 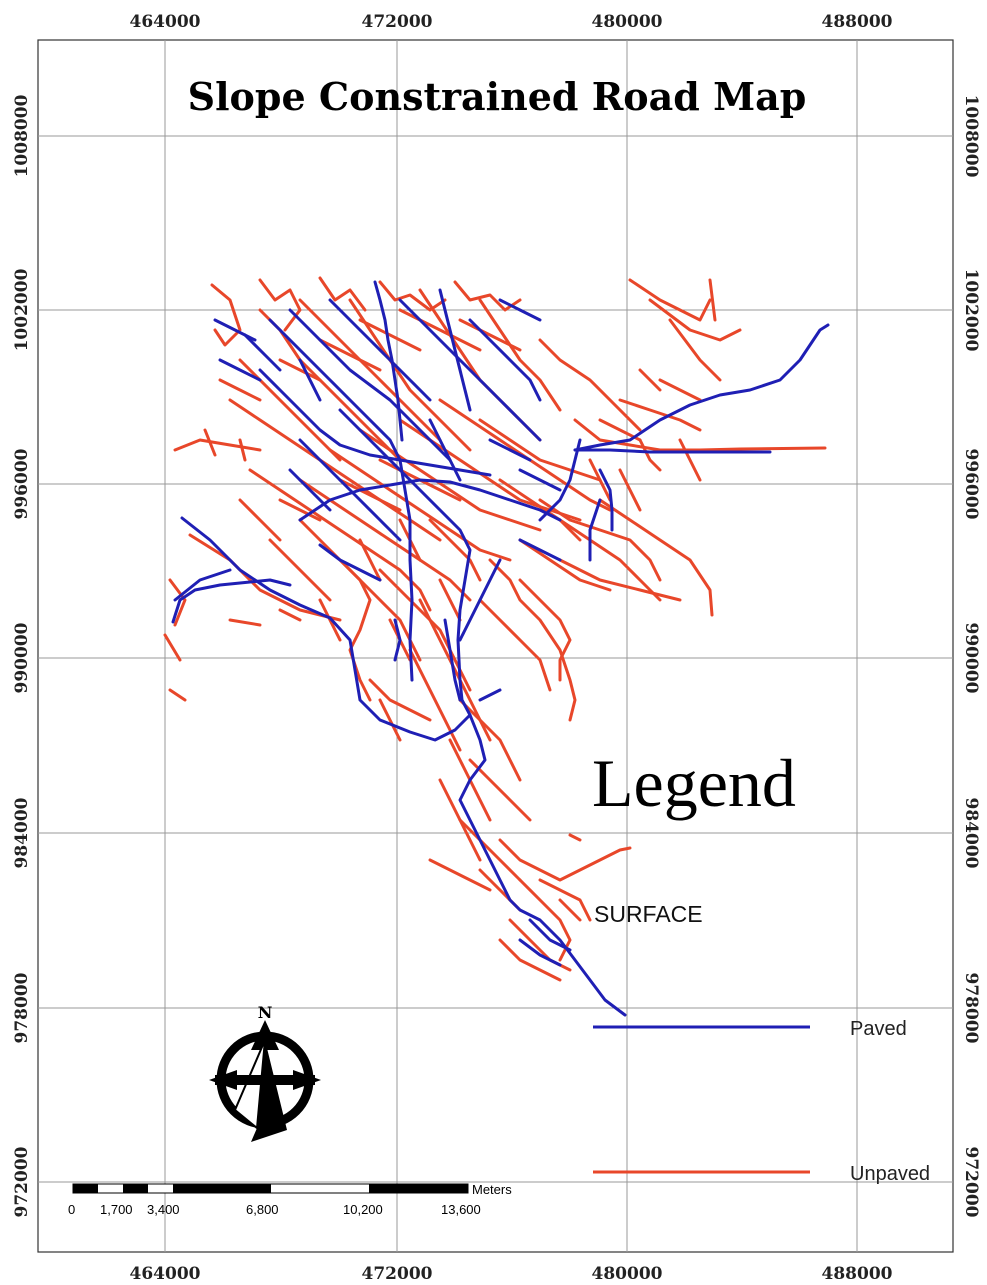 I want to click on legend-heading: Legend, so click(x=694, y=783).